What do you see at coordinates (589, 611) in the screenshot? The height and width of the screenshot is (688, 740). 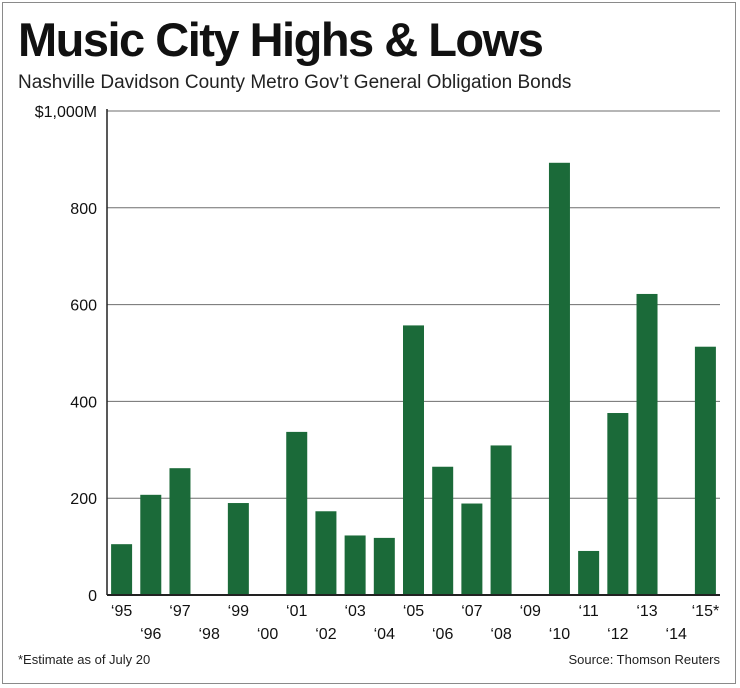 I see `x-tick-label: ‘11` at bounding box center [589, 611].